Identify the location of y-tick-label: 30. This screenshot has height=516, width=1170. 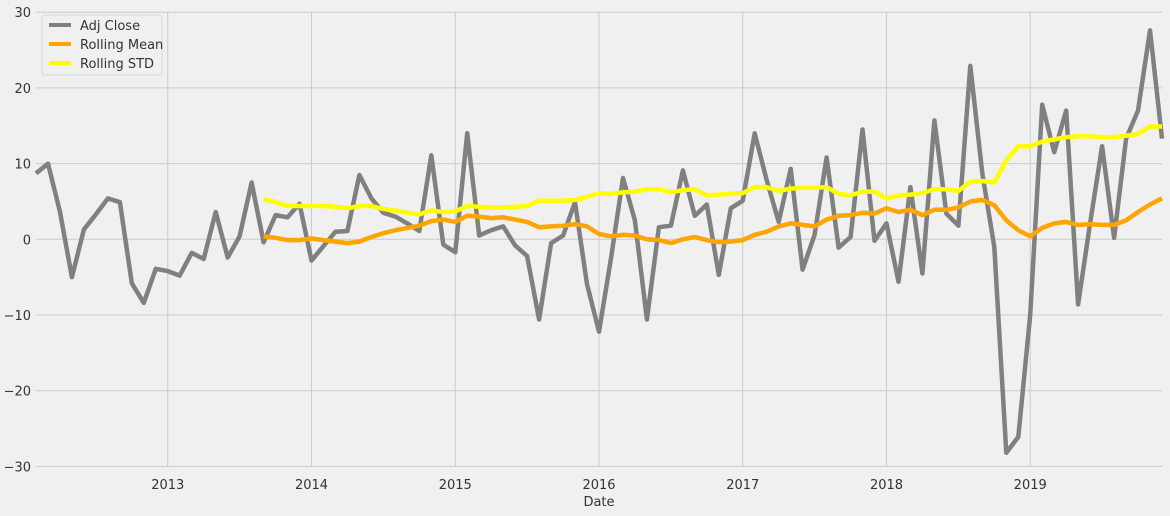
(22, 13).